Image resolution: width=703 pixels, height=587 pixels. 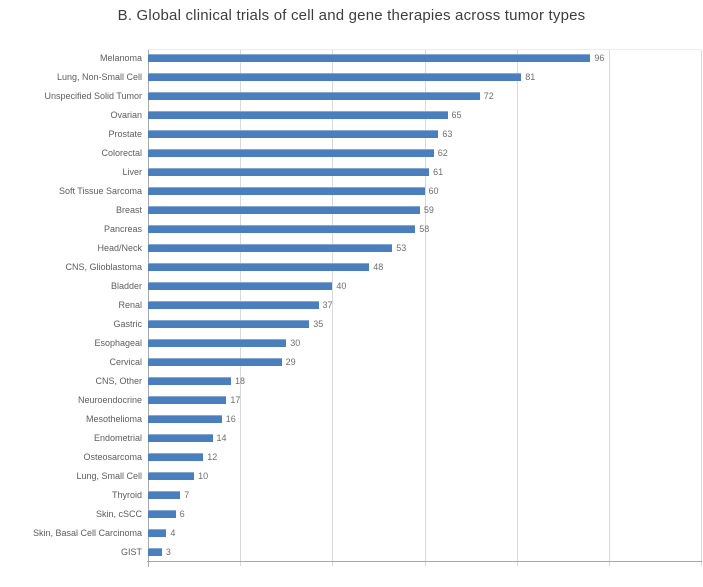 What do you see at coordinates (341, 286) in the screenshot?
I see `value-label: 40` at bounding box center [341, 286].